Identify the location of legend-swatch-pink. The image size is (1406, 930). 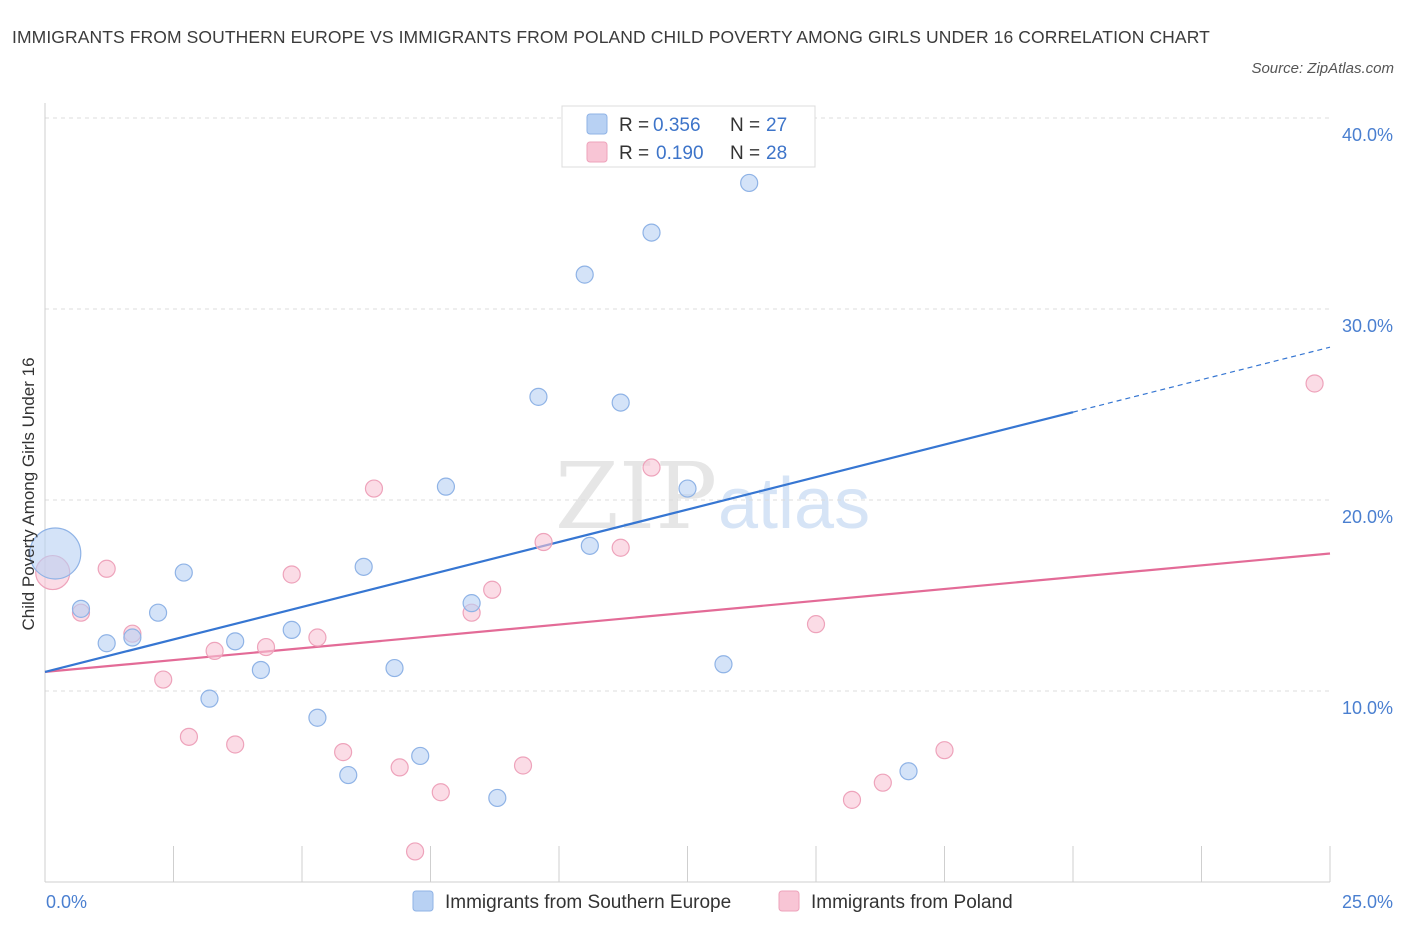
(597, 152).